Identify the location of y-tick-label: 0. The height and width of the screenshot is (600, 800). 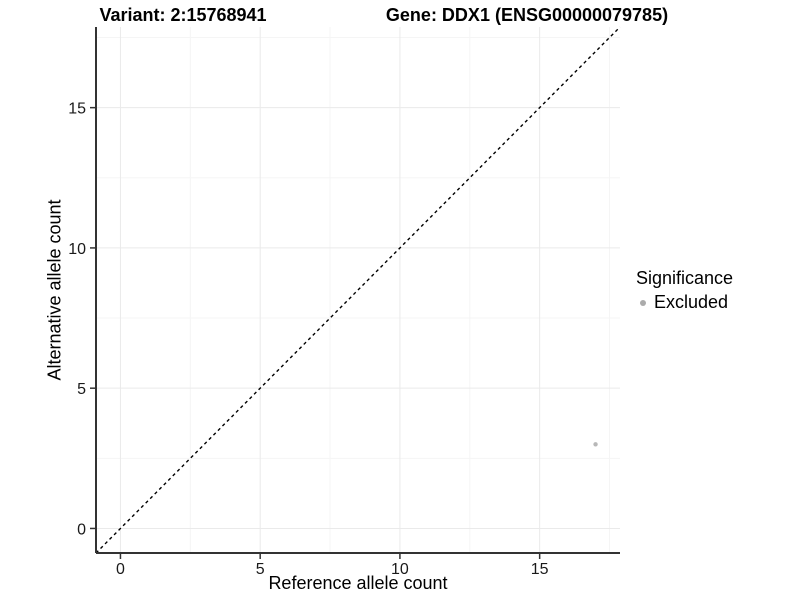
(81, 529).